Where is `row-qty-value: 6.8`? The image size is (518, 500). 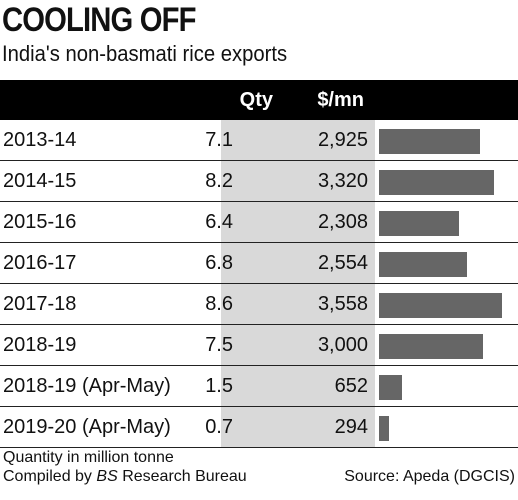
row-qty-value: 6.8 is located at coordinates (219, 263).